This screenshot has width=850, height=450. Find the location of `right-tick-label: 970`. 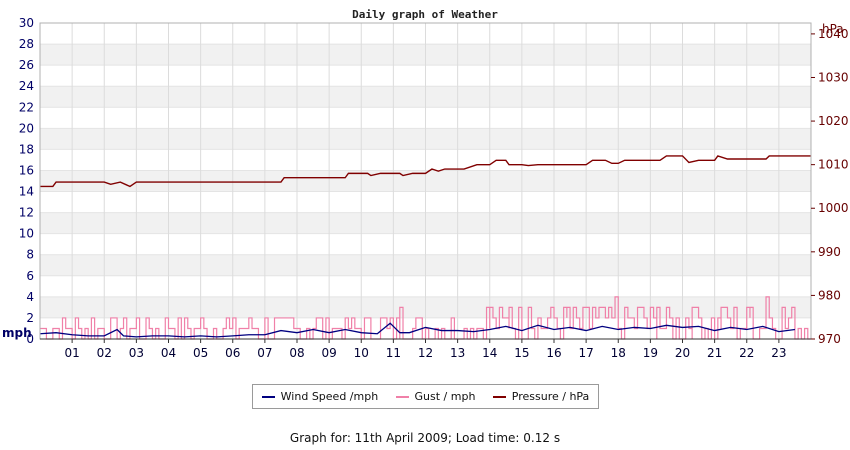

right-tick-label: 970 is located at coordinates (829, 339).